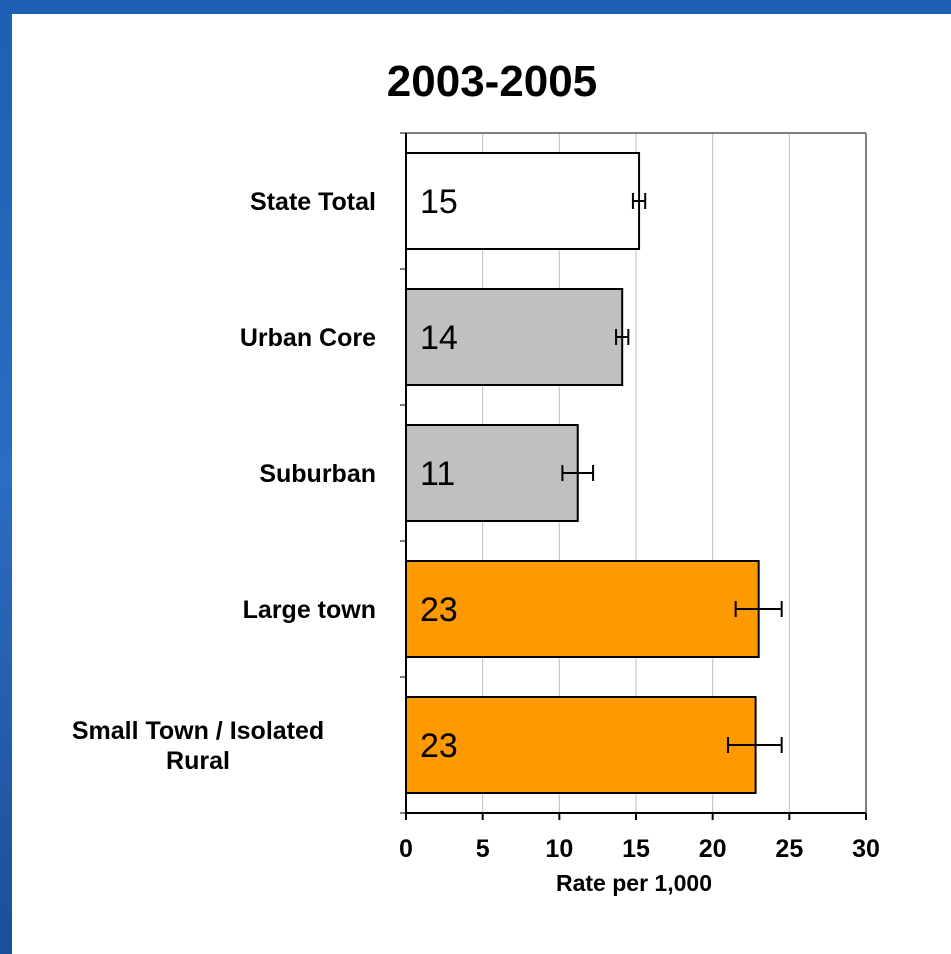  I want to click on category-label-line: State Total, so click(313, 202).